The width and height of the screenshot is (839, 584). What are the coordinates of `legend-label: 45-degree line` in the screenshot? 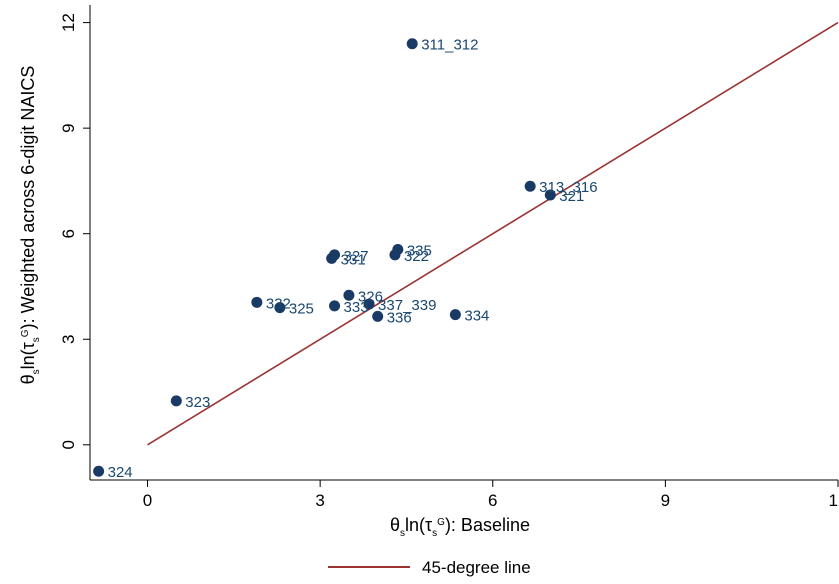 It's located at (476, 567).